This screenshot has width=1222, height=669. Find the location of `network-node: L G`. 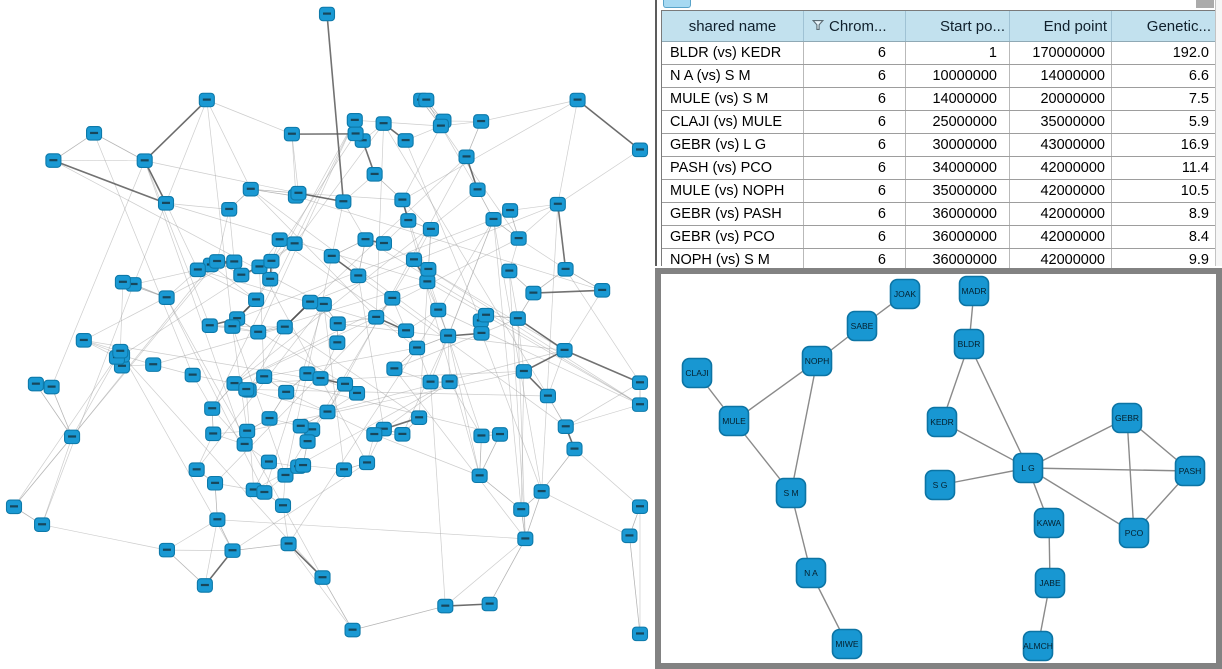

network-node: L G is located at coordinates (1028, 468).